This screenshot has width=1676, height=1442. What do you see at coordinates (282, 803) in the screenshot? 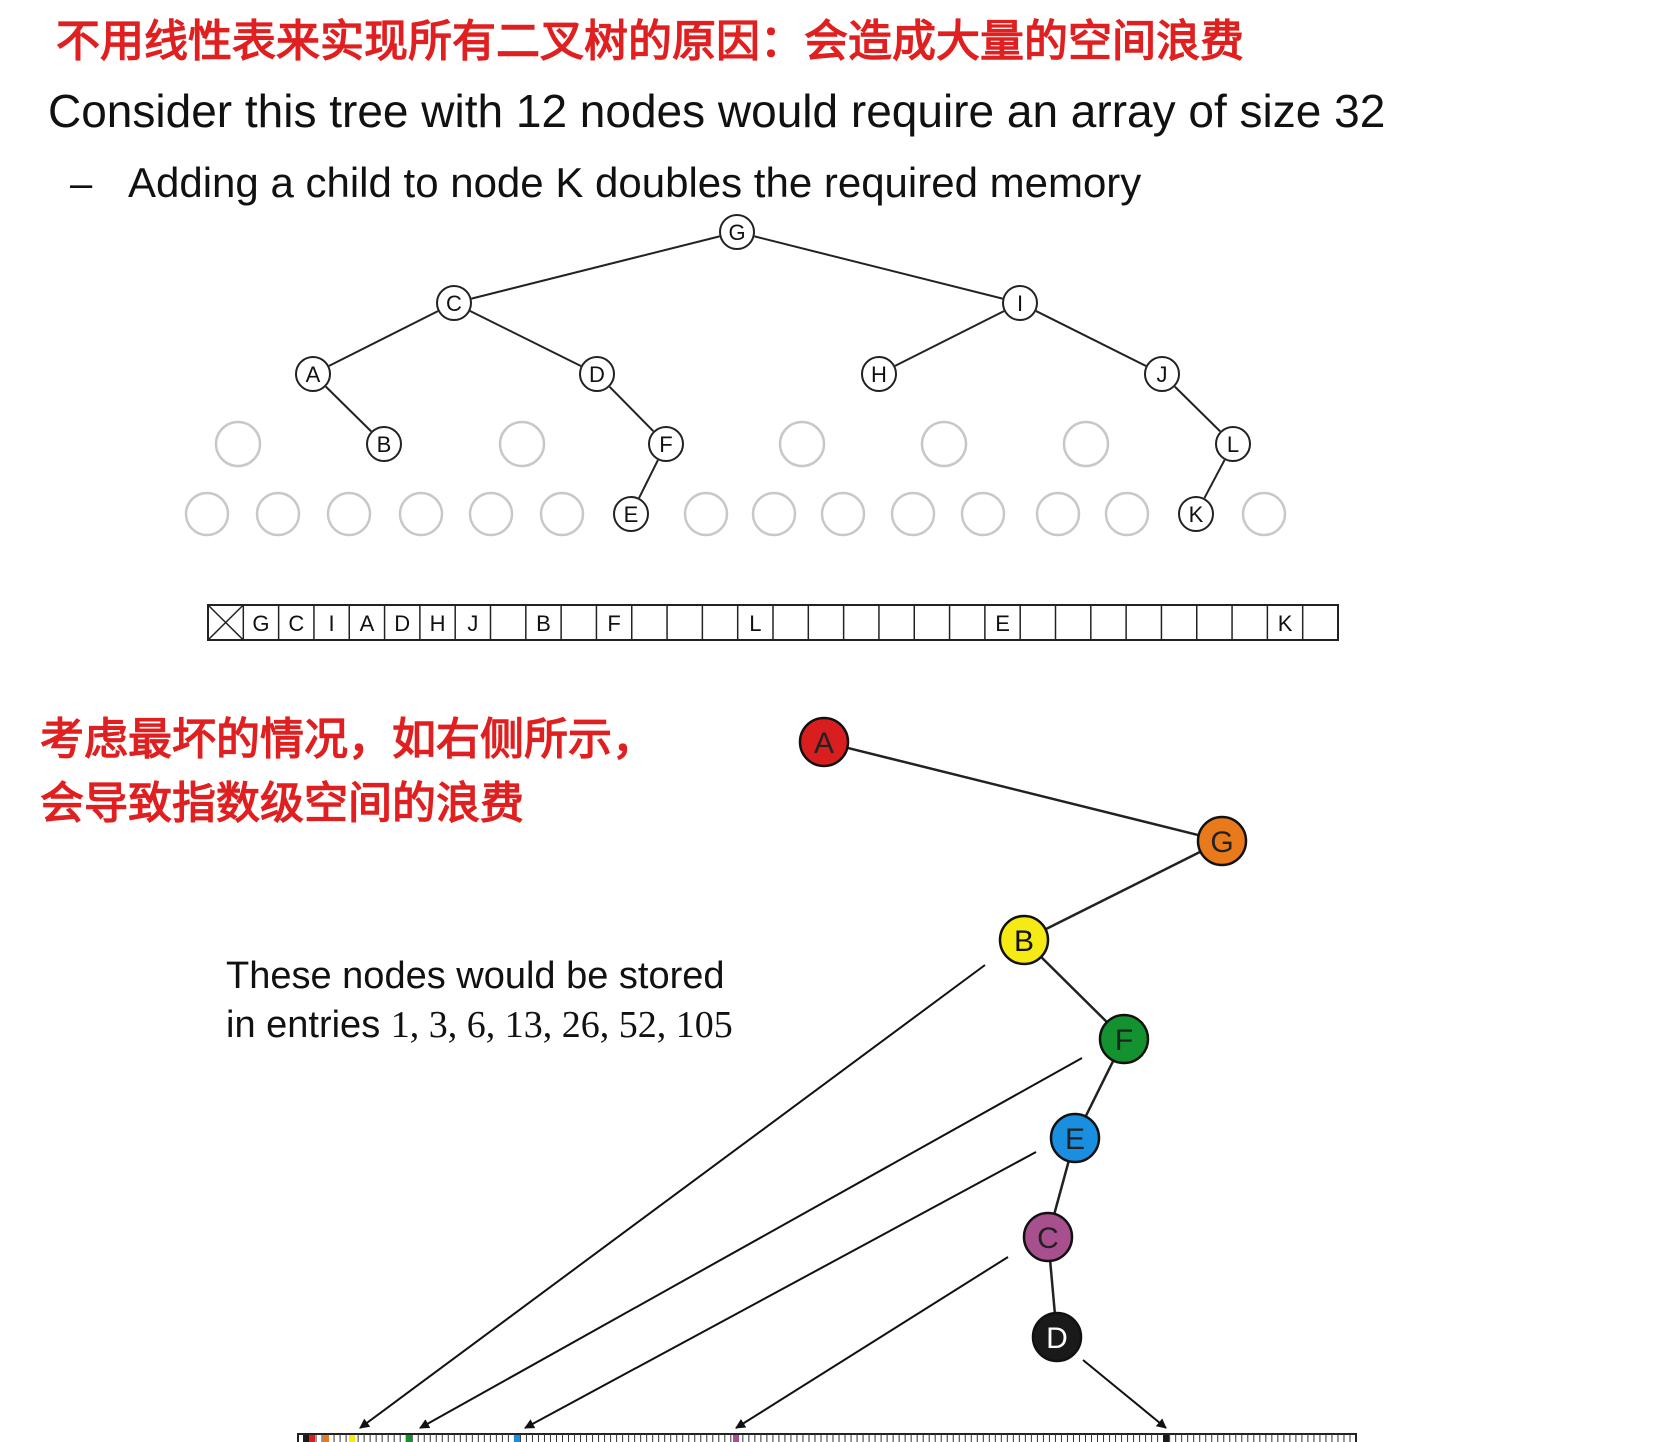
I see `note-cn-line-2: 会导致指数级空间的浪费` at bounding box center [282, 803].